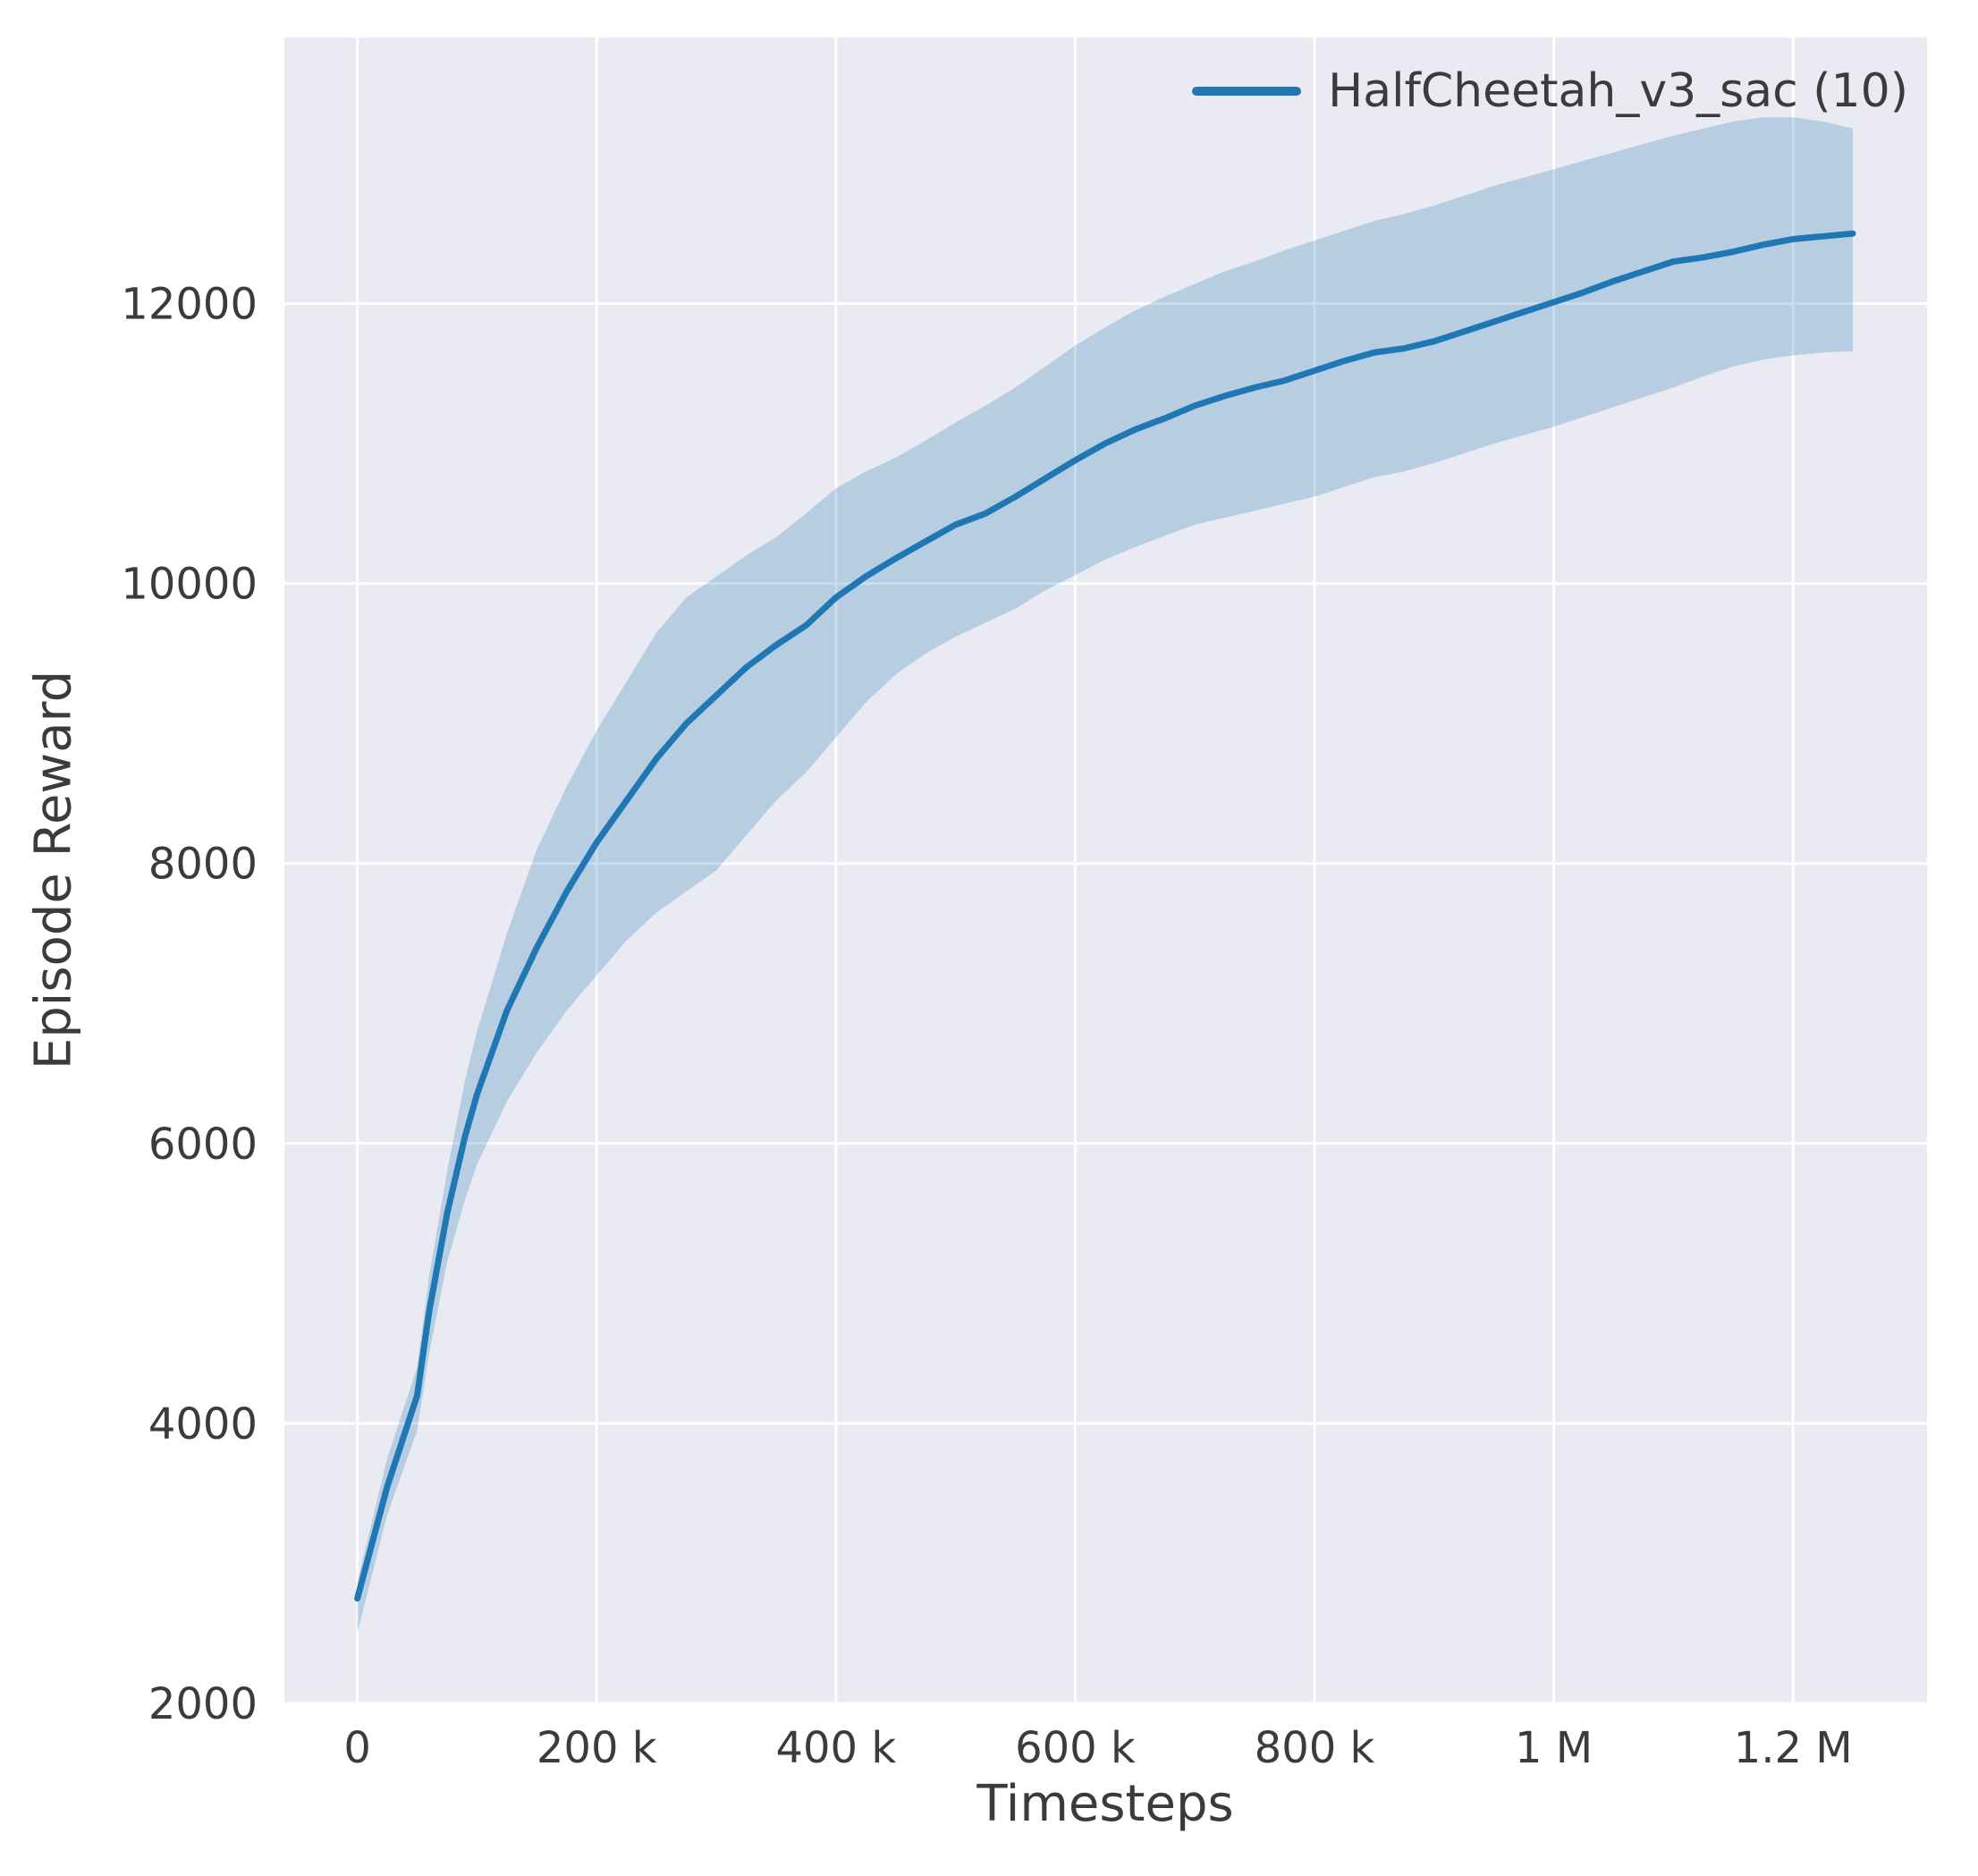 The width and height of the screenshot is (1978, 1876). Describe the element at coordinates (1105, 1804) in the screenshot. I see `x-axis-label: Timesteps` at that location.